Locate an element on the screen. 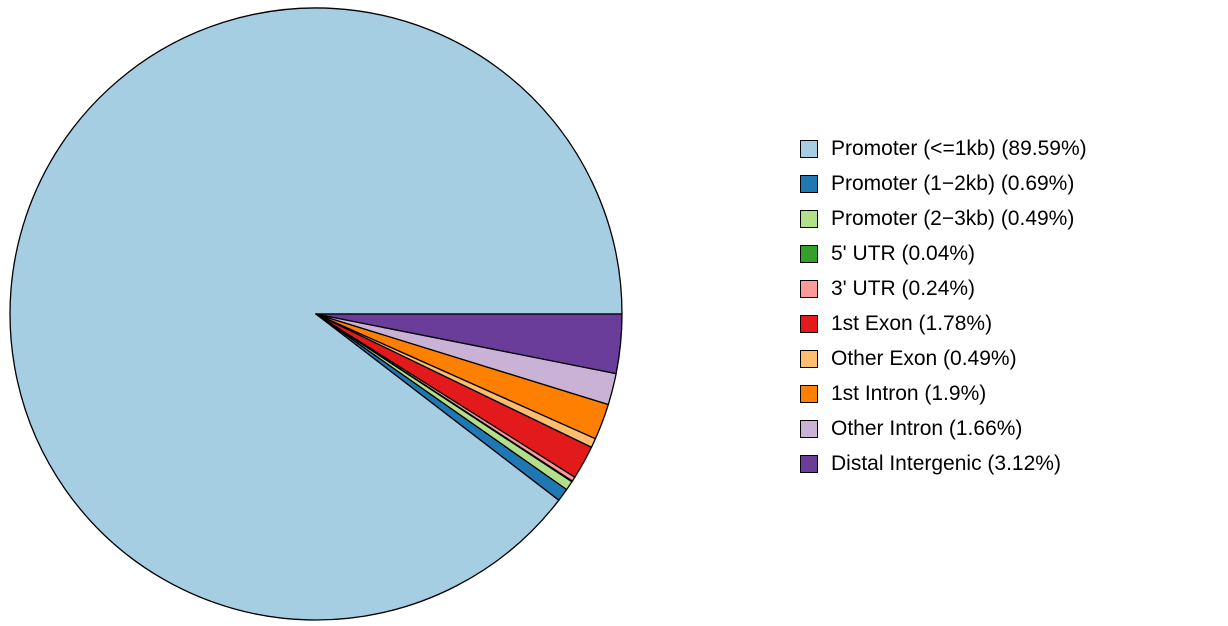 The height and width of the screenshot is (626, 1228). legend-label: Distal Intergenic (3.12%) is located at coordinates (946, 463).